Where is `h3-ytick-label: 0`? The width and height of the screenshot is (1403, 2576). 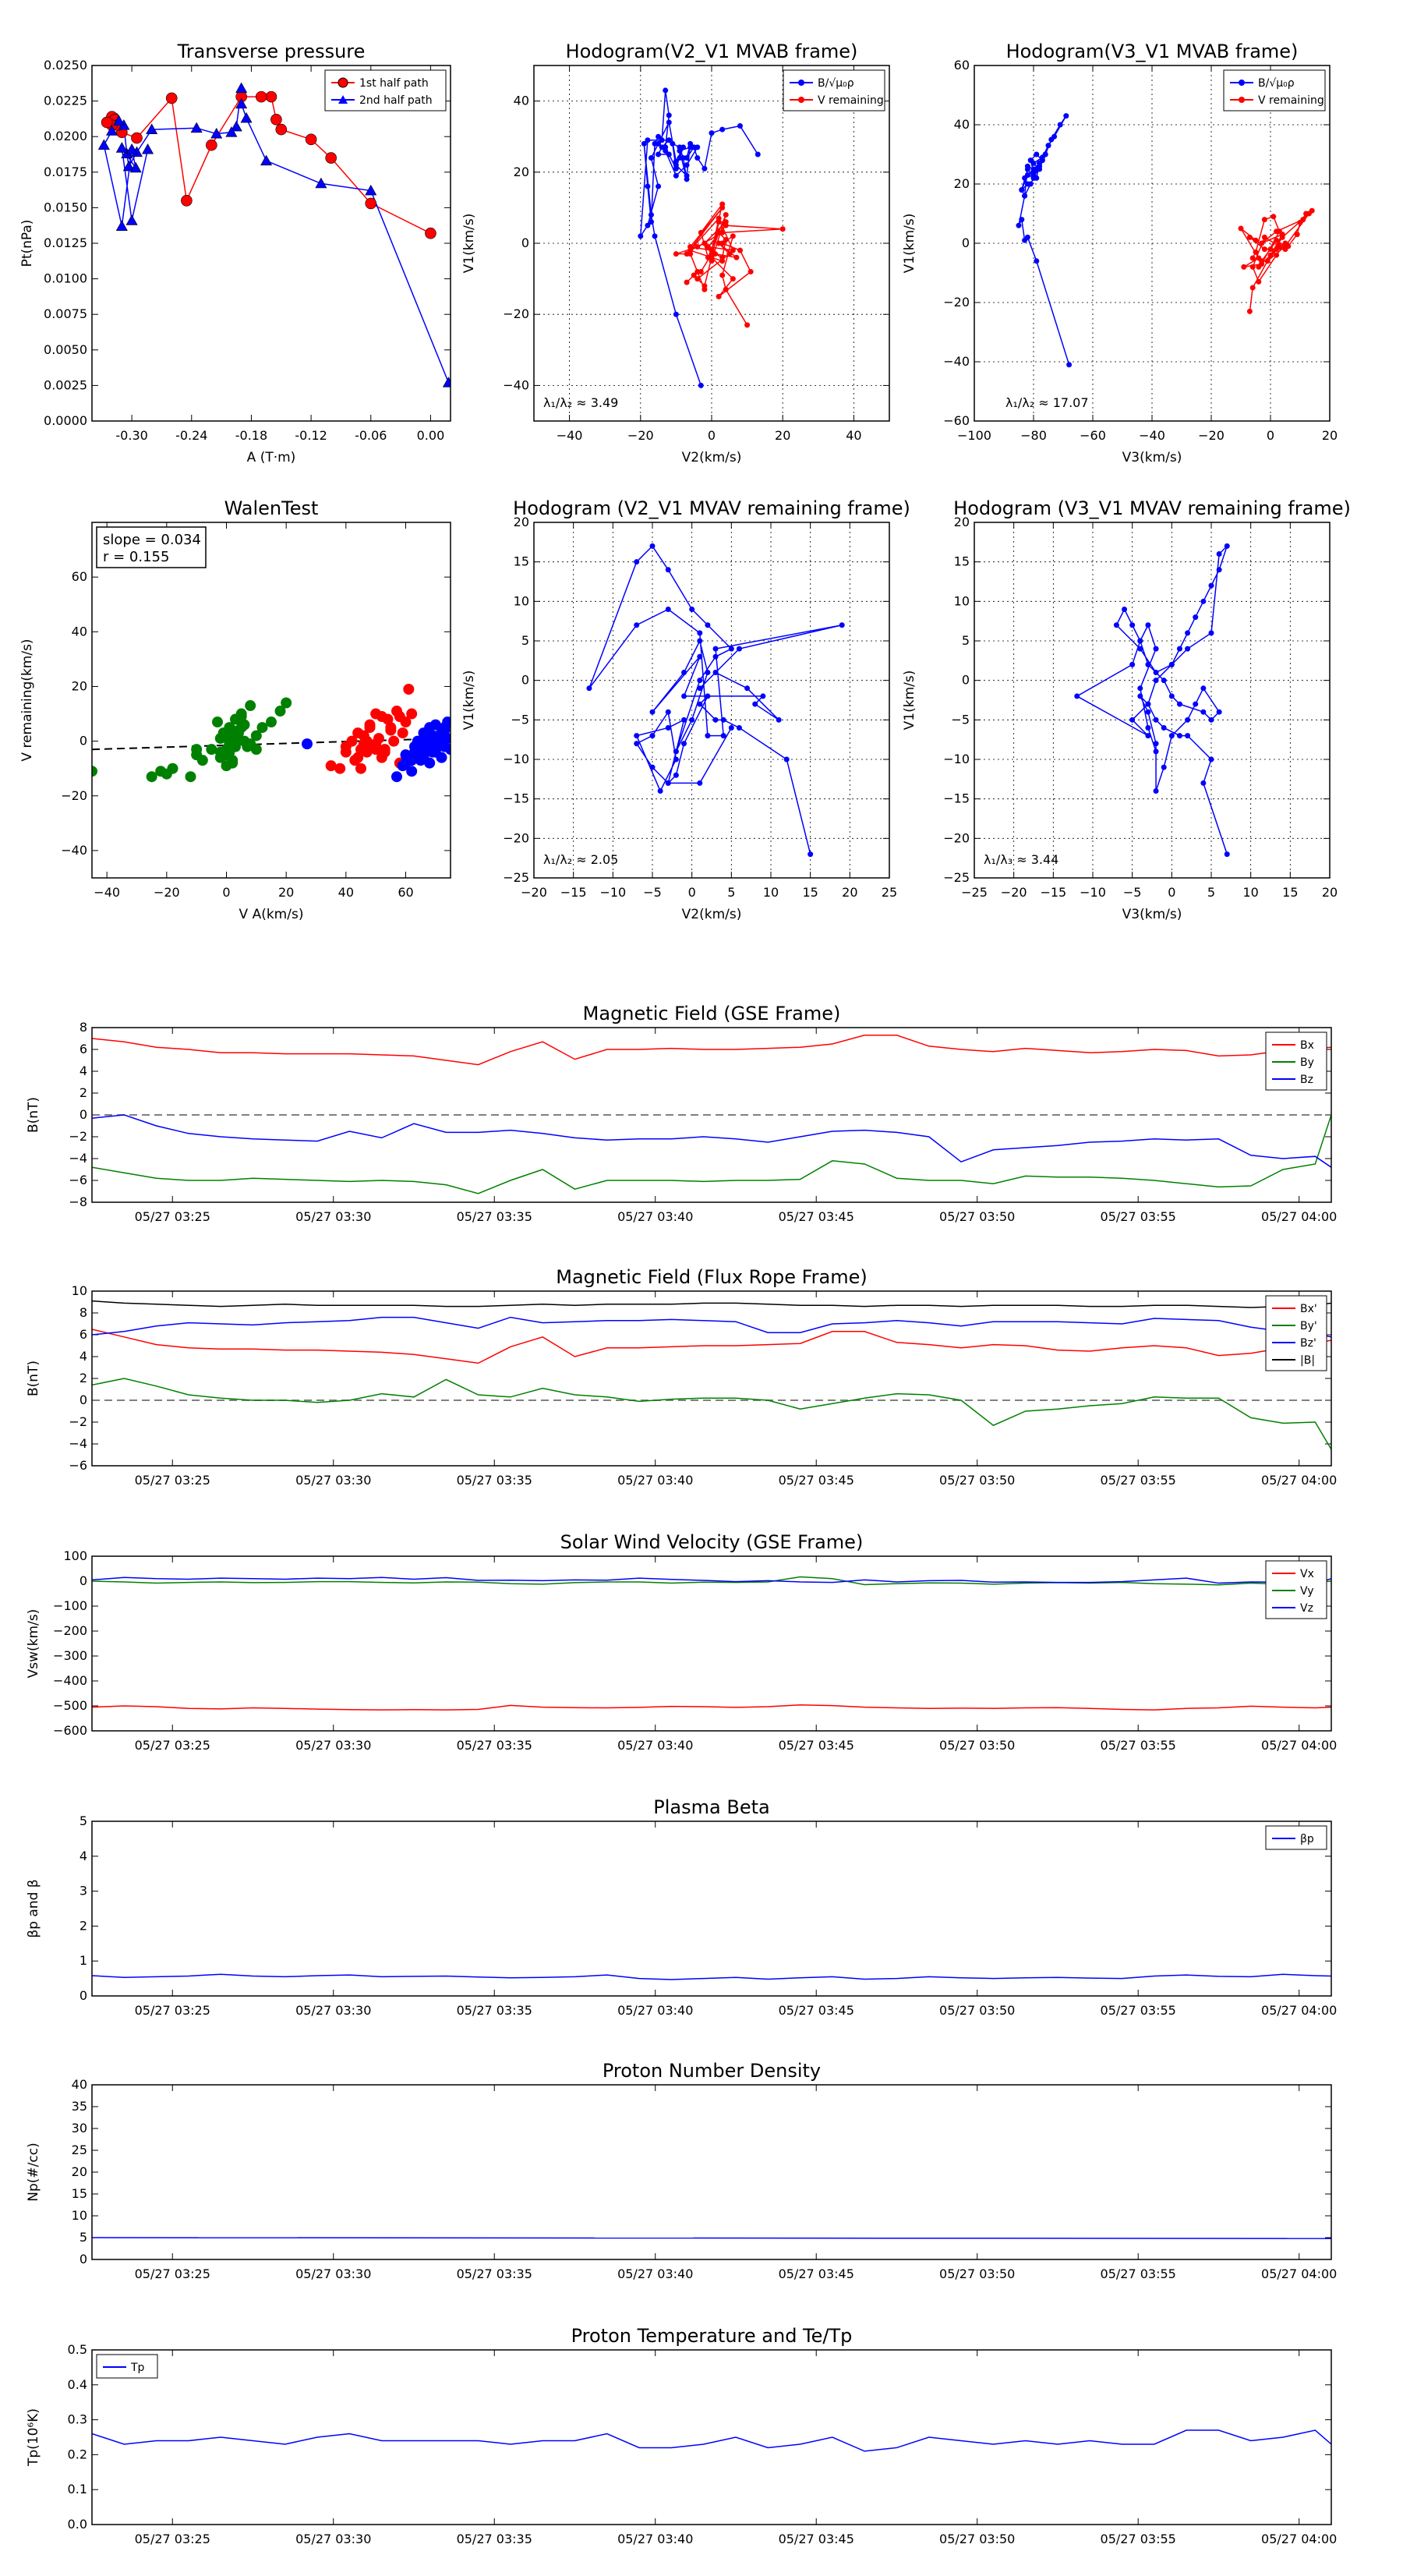 h3-ytick-label: 0 is located at coordinates (525, 680).